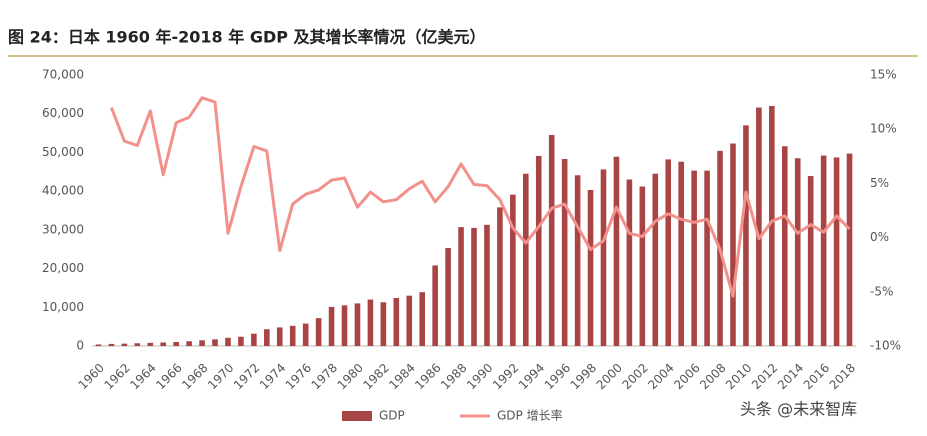  What do you see at coordinates (272, 376) in the screenshot?
I see `x-tick-label: 1974` at bounding box center [272, 376].